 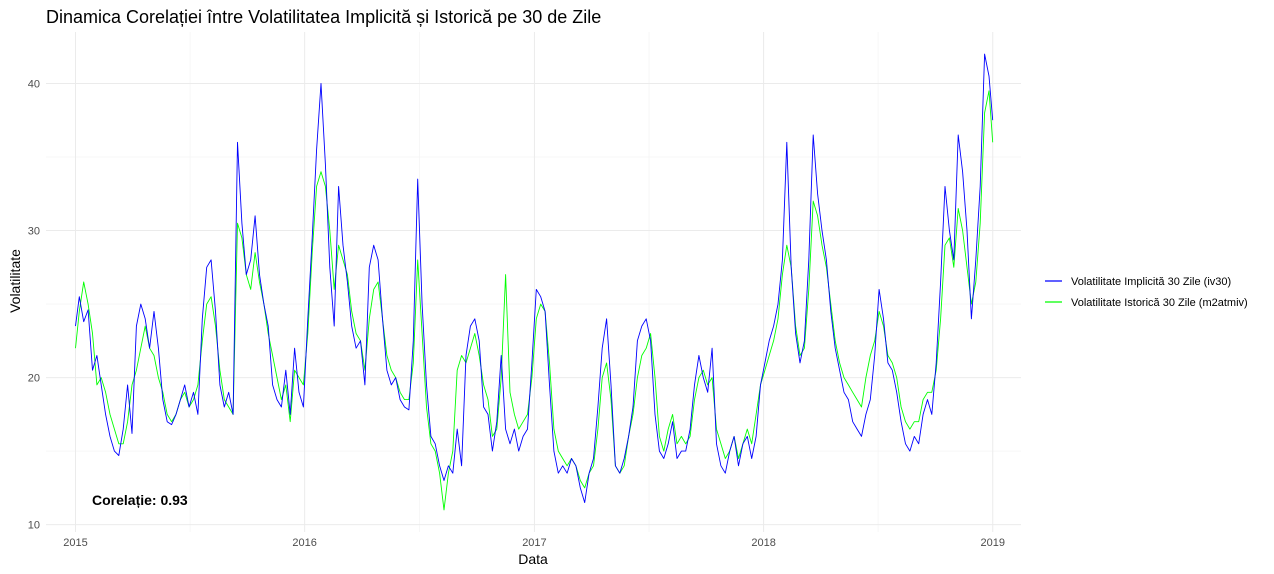 I want to click on legend-label: Volatilitate Implicită 30 Zile (iv30), so click(x=1151, y=282).